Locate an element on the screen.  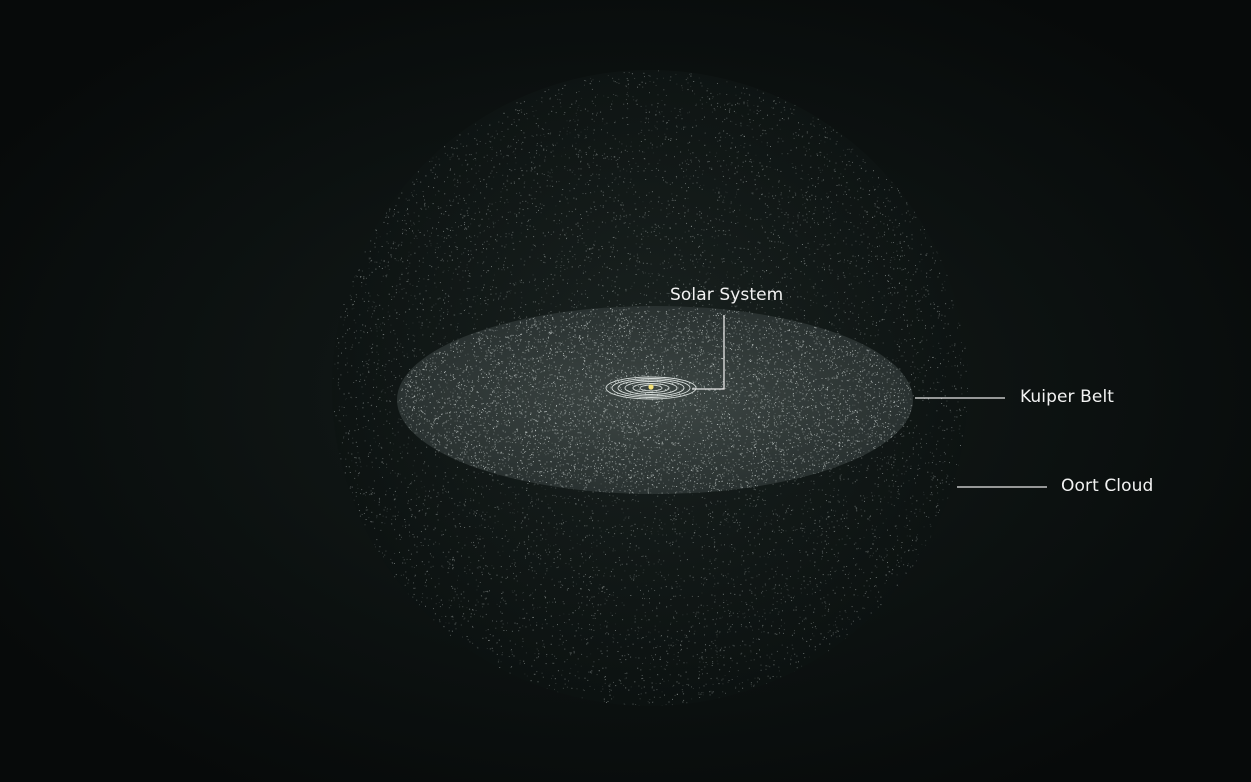
oort-cloud-label: Oort Cloud is located at coordinates (1107, 486).